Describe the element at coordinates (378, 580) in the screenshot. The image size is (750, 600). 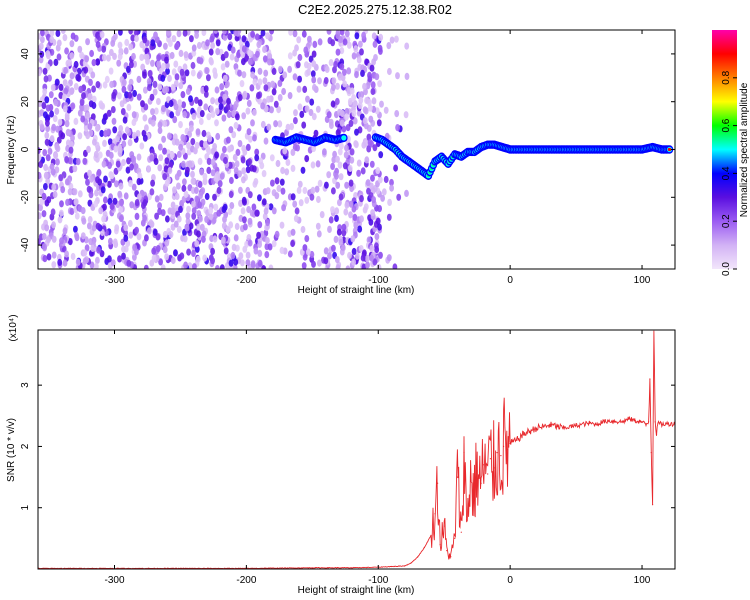
I see `x-tick-label: -100` at that location.